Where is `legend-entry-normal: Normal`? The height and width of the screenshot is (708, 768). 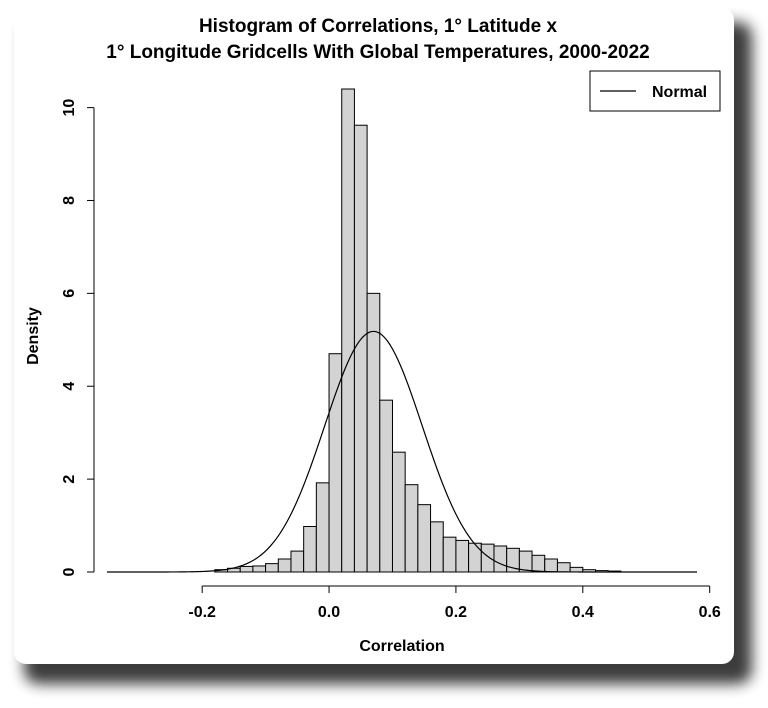 legend-entry-normal: Normal is located at coordinates (679, 92).